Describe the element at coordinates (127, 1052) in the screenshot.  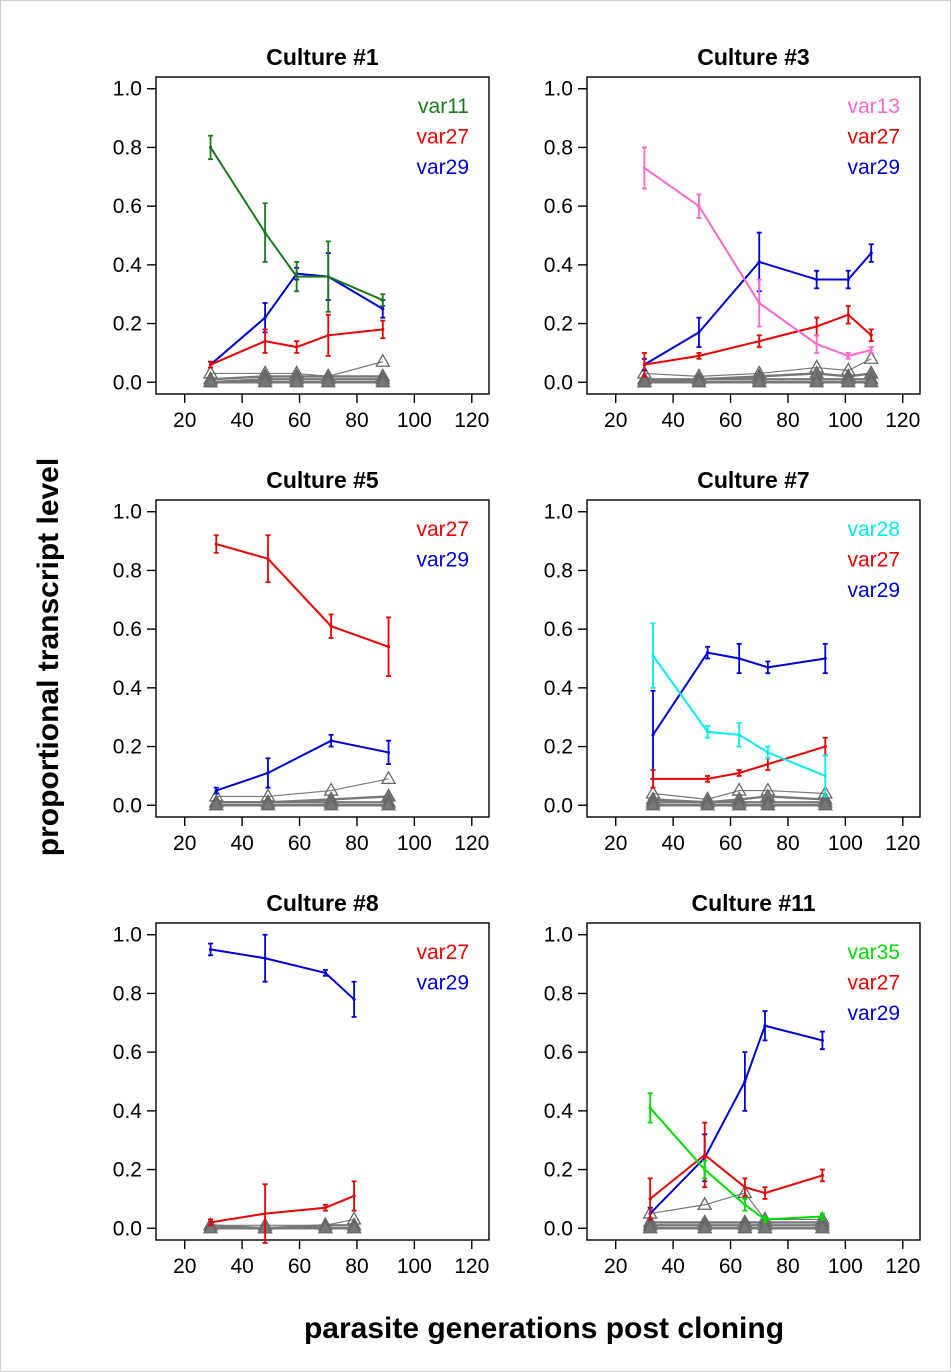
I see `y-tick-label: 0.6` at that location.